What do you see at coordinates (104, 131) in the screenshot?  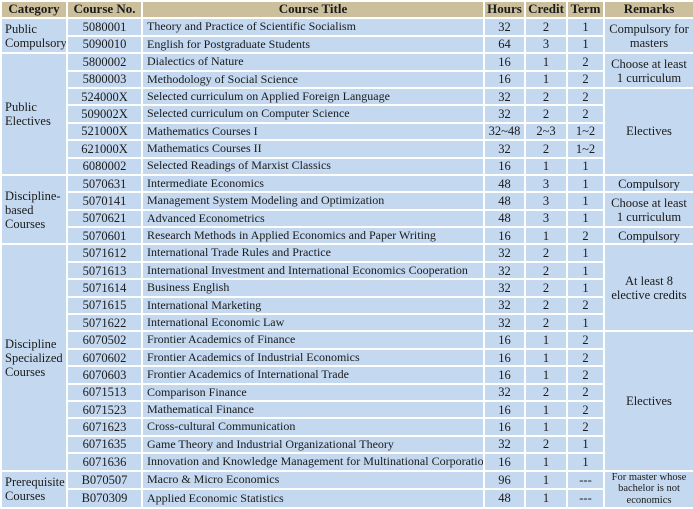 I see `course-no-cell: 521000X` at bounding box center [104, 131].